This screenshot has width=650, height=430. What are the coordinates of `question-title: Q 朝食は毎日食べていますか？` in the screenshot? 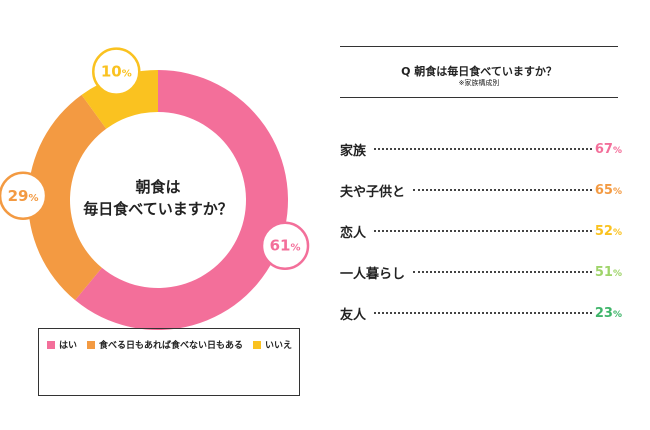 It's located at (479, 71).